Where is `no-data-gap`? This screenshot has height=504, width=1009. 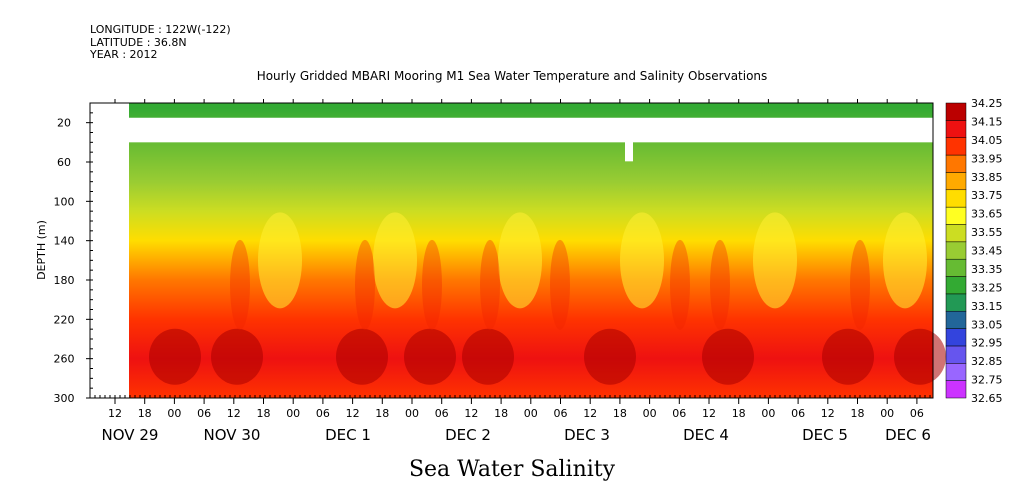 no-data-gap is located at coordinates (629, 151).